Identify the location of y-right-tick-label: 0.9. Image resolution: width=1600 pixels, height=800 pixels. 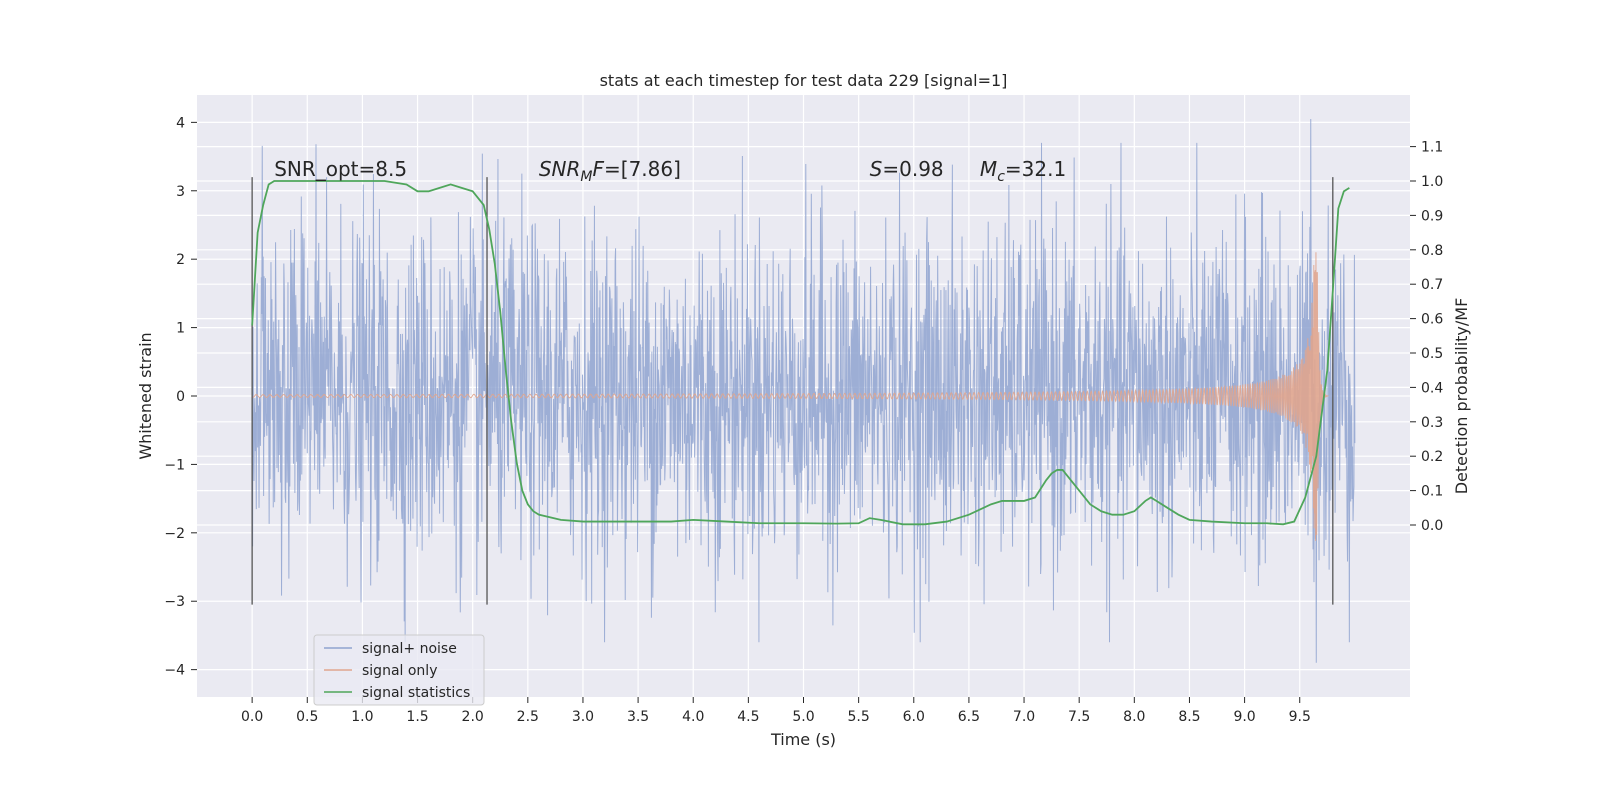
(1432, 216).